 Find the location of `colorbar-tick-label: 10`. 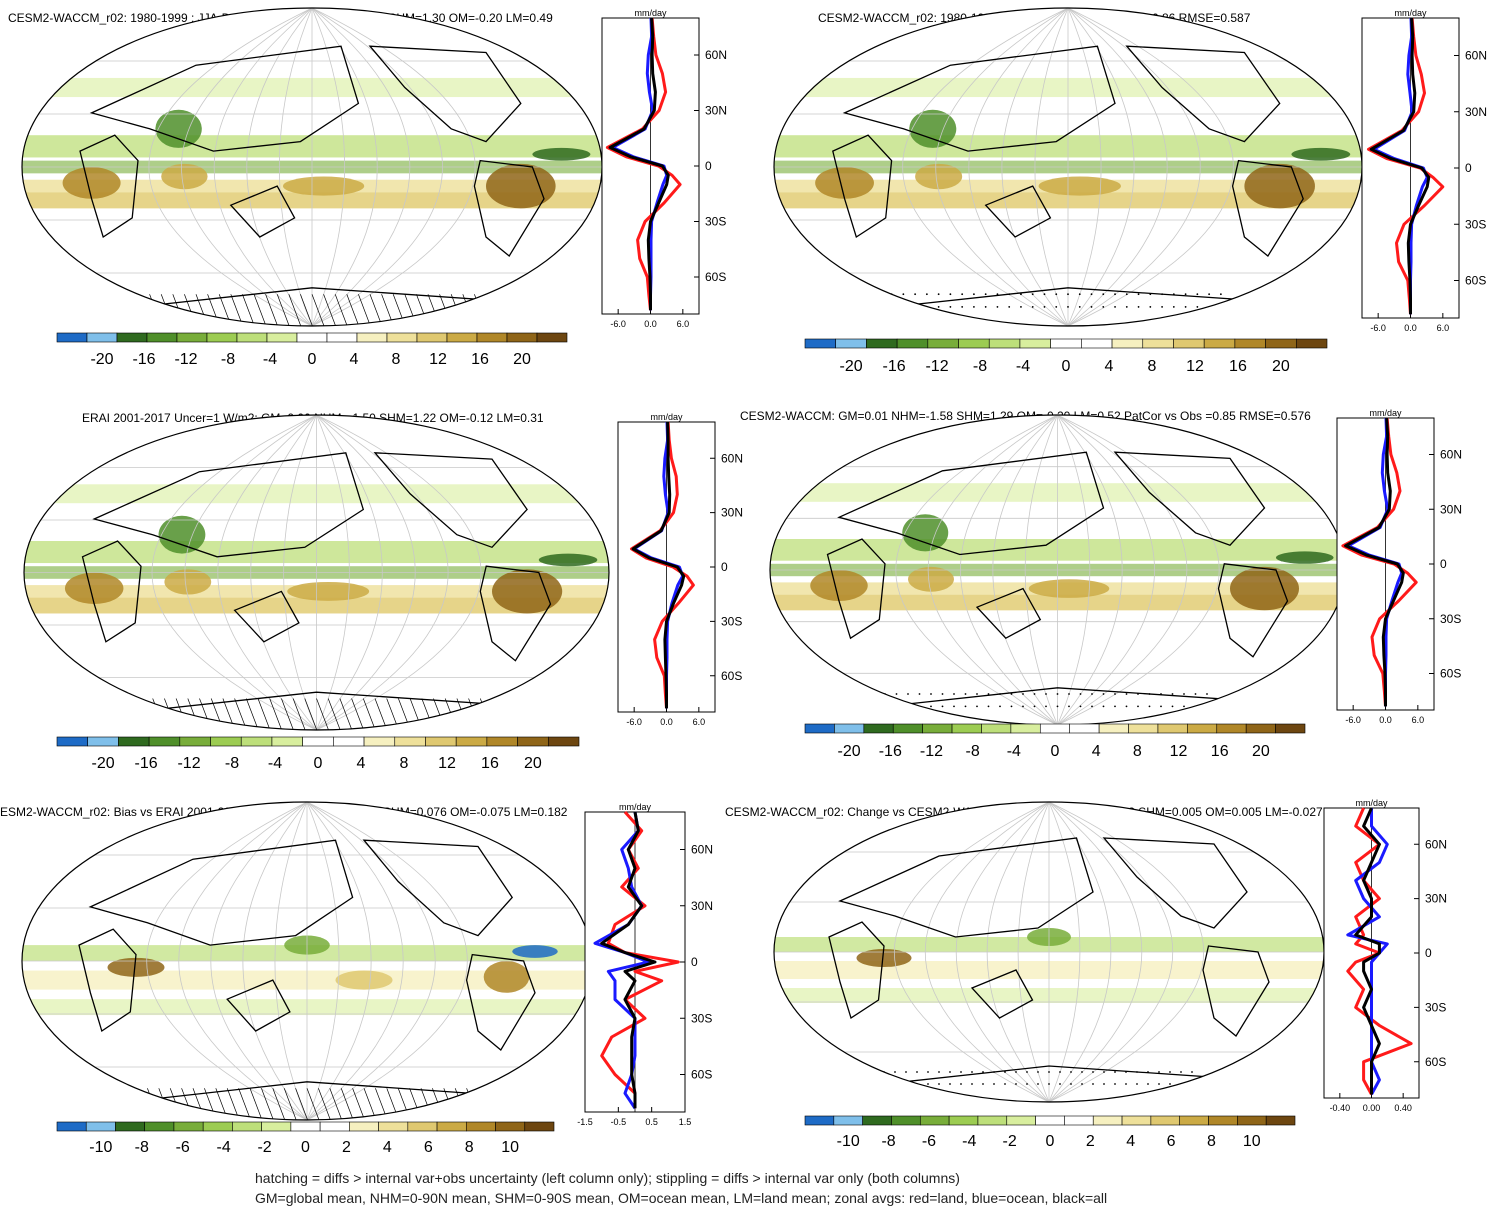

colorbar-tick-label: 10 is located at coordinates (1252, 1141).